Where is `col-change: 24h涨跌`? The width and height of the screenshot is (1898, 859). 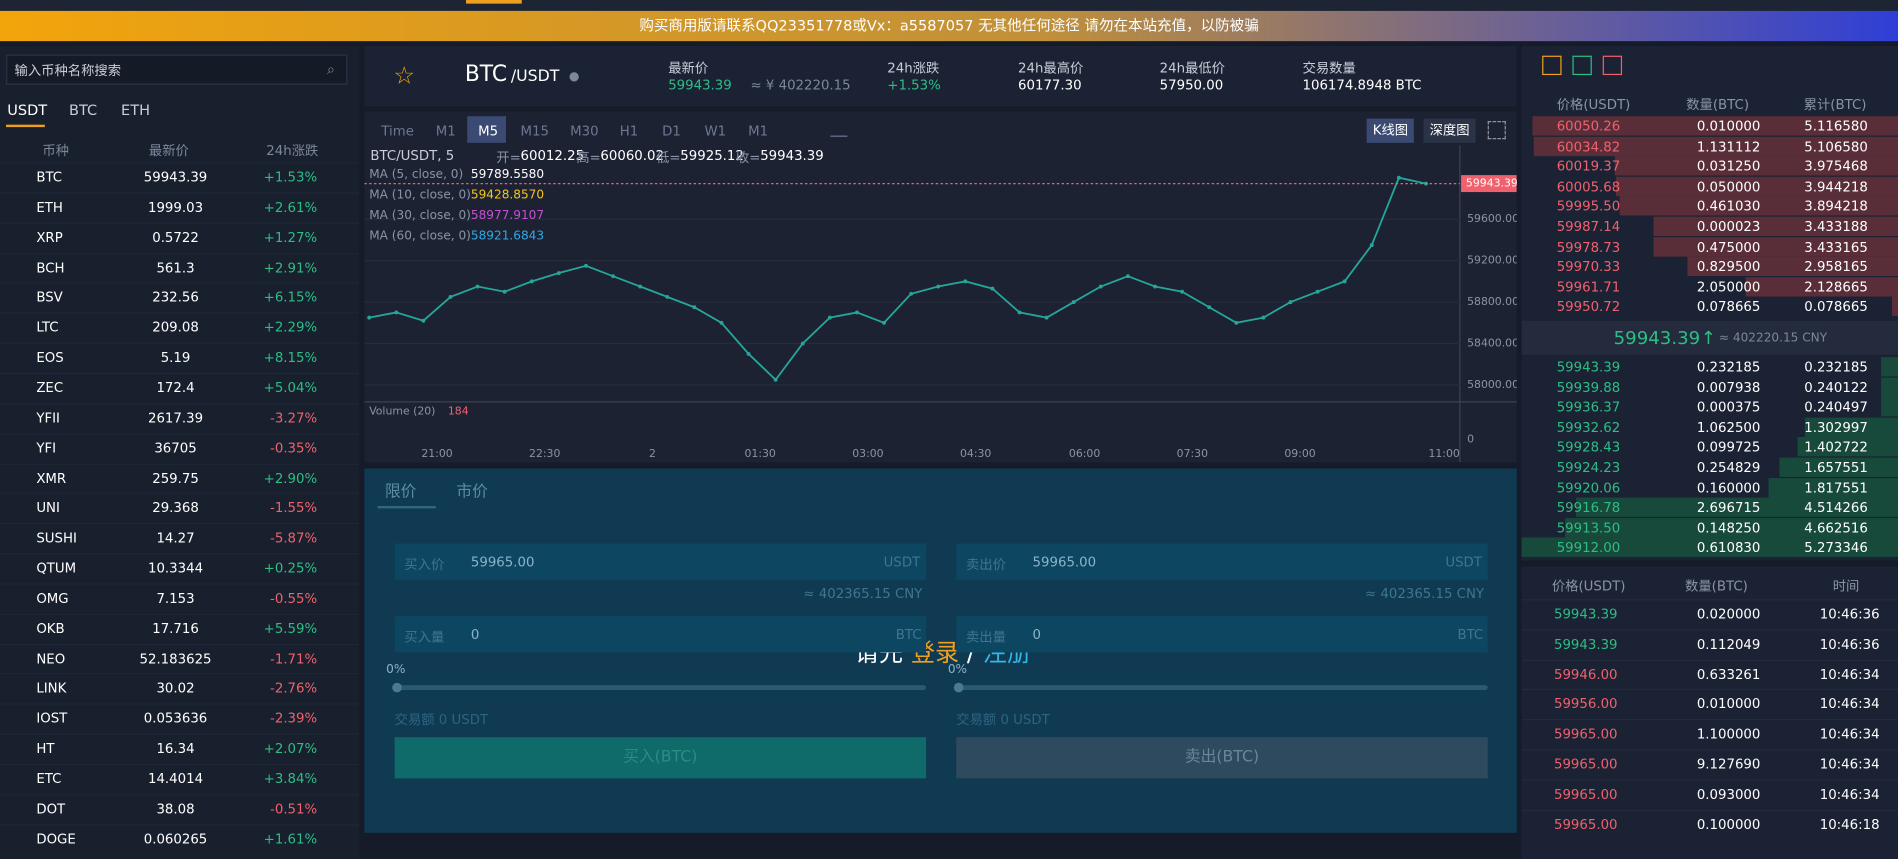 col-change: 24h涨跌 is located at coordinates (292, 150).